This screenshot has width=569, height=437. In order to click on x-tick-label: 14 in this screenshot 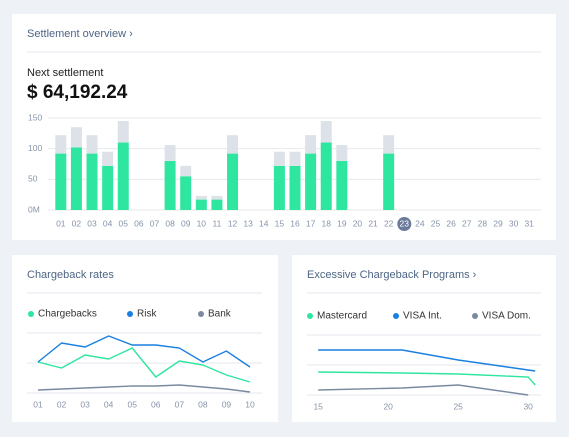, I will do `click(264, 223)`.